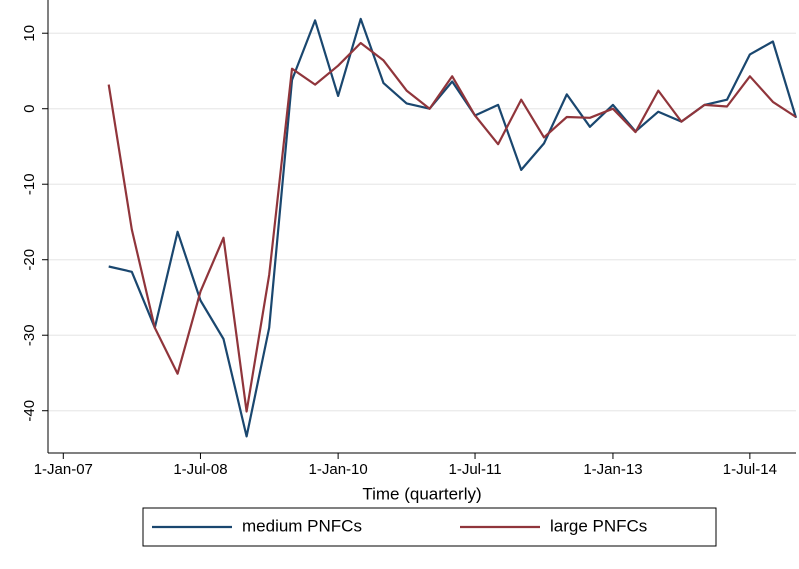 This screenshot has height=569, width=799. I want to click on x-axis-title: Time (quarterly), so click(421, 493).